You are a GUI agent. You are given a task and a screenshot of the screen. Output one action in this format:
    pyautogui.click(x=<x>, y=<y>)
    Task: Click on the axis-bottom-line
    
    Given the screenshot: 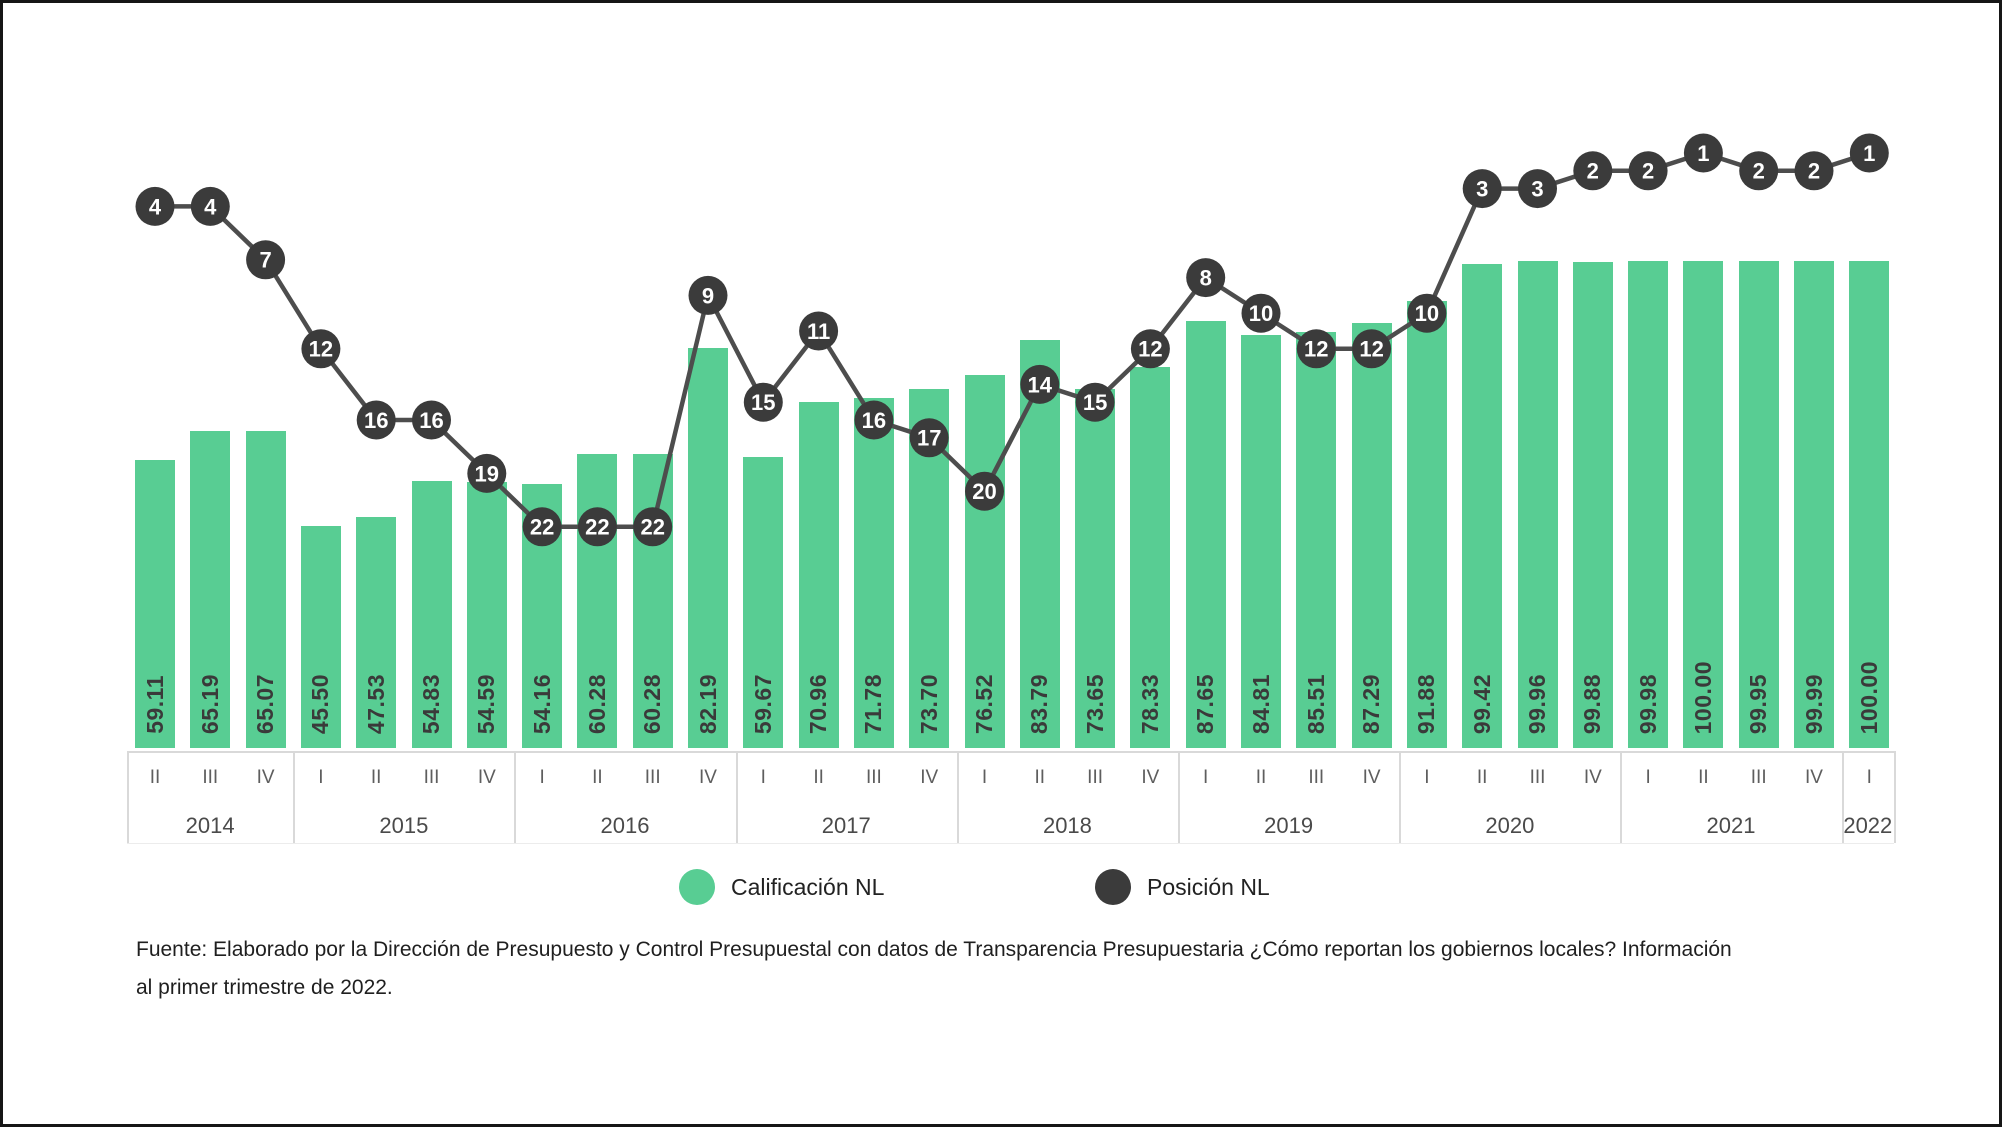 What is the action you would take?
    pyautogui.click(x=1010, y=843)
    